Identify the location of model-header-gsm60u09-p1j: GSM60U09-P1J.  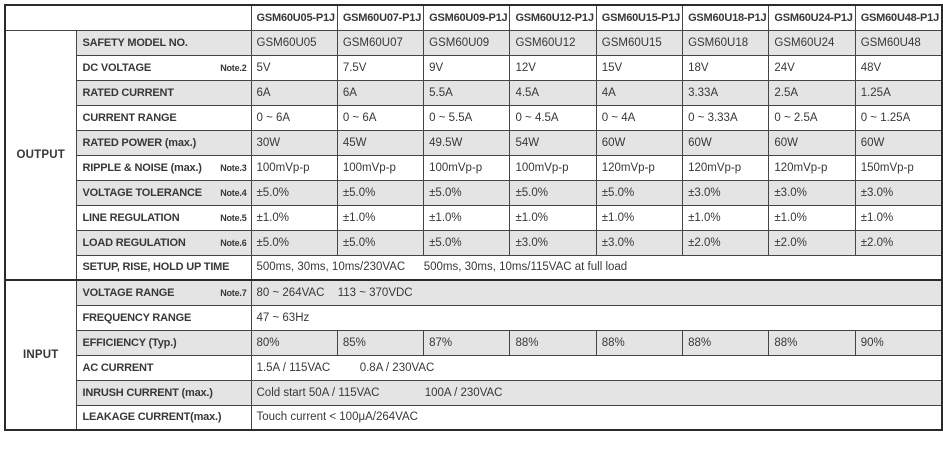
(467, 17).